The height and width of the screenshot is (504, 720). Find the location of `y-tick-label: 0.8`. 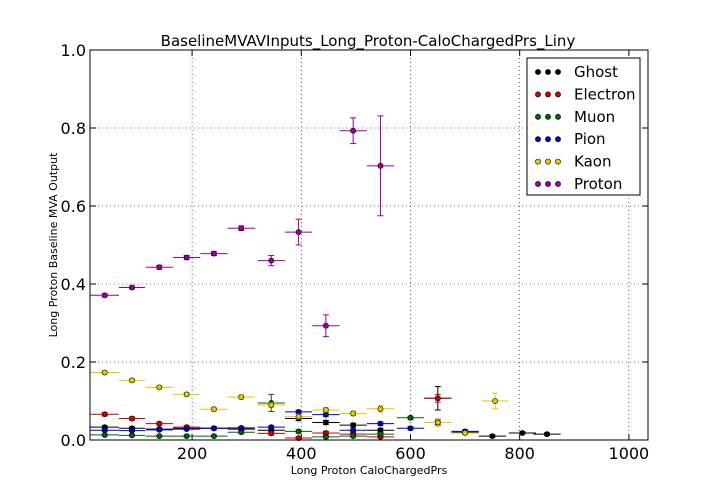

y-tick-label: 0.8 is located at coordinates (73, 128).